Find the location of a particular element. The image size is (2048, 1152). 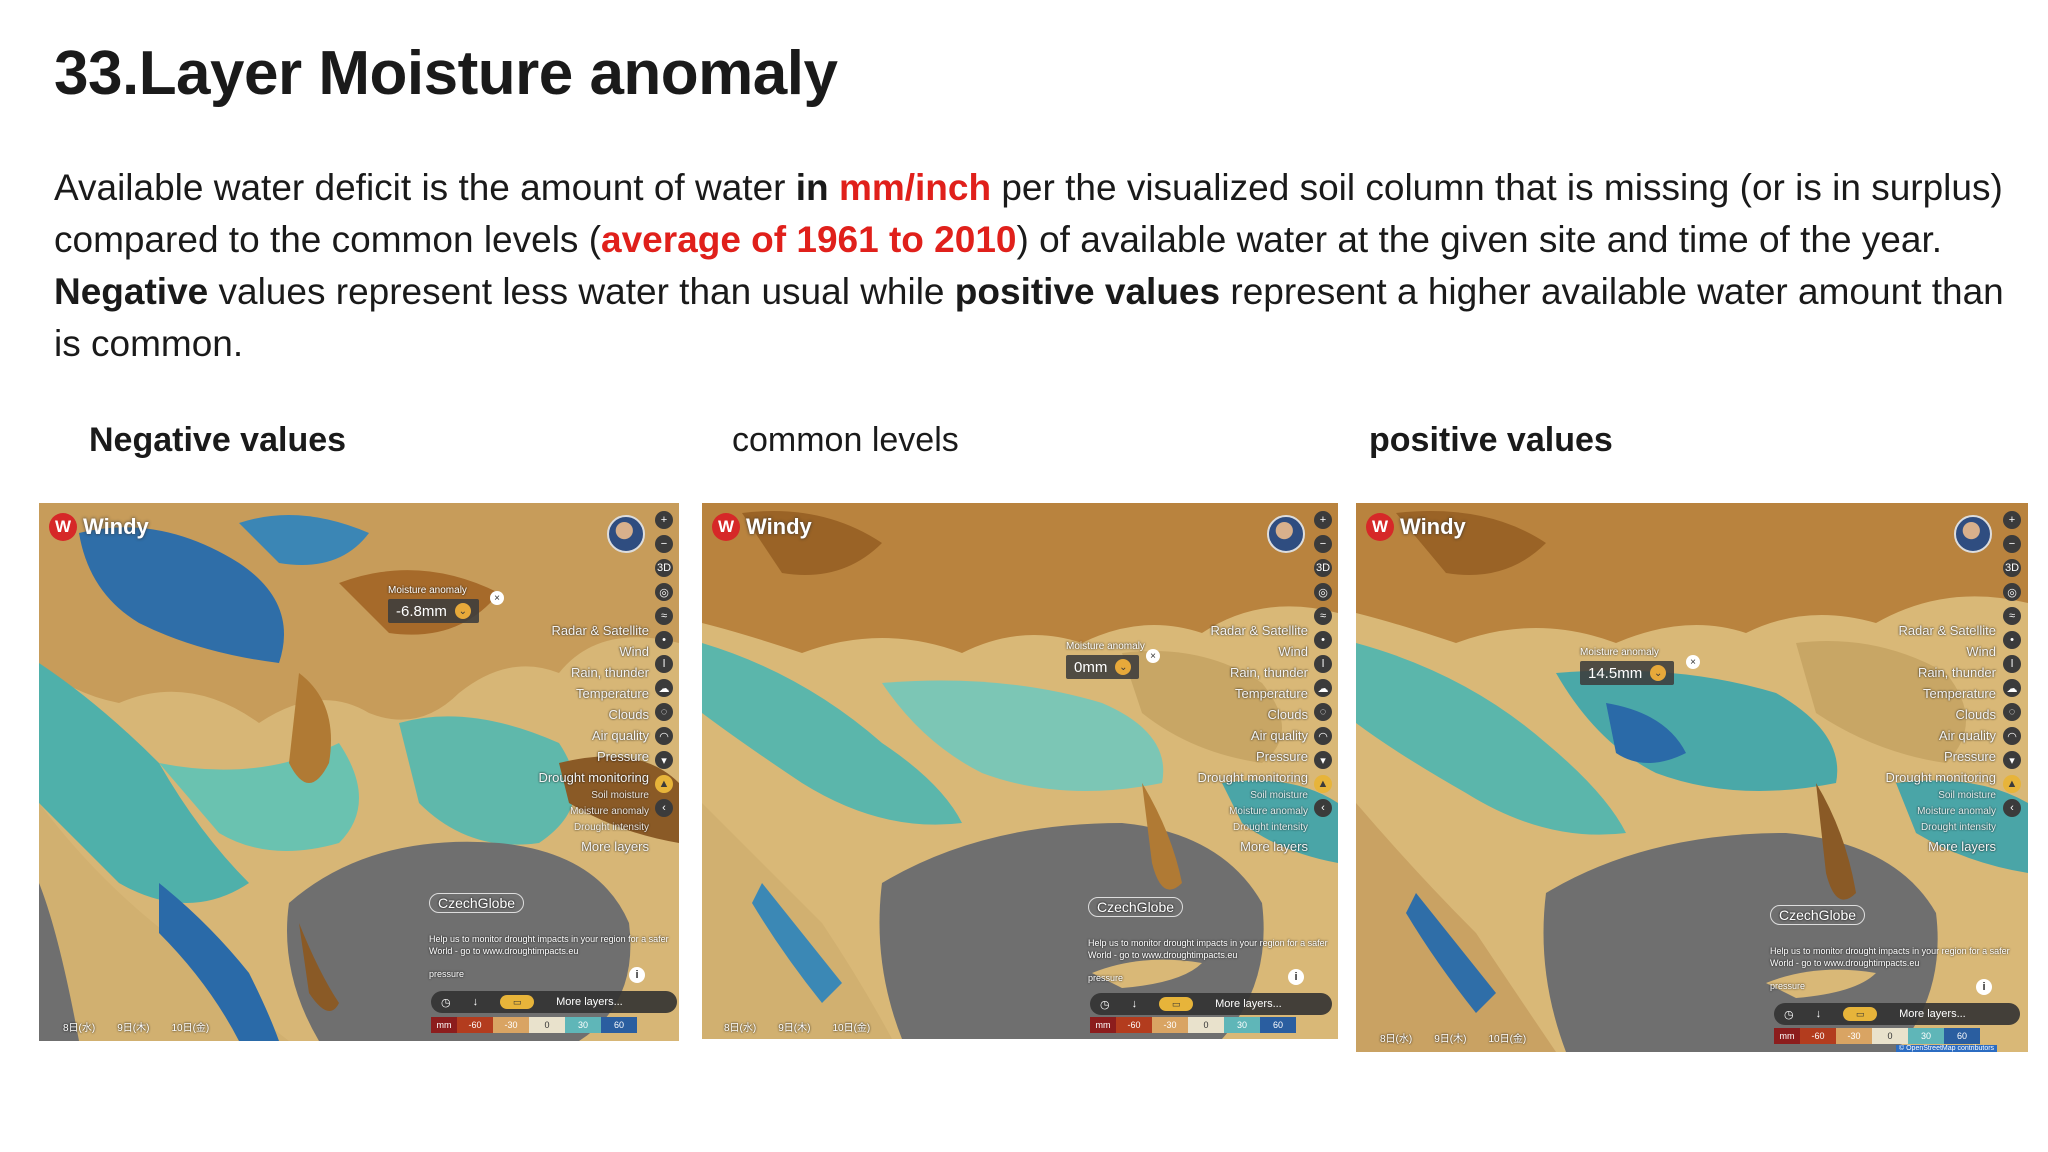

rain-icon: • is located at coordinates (1323, 640).